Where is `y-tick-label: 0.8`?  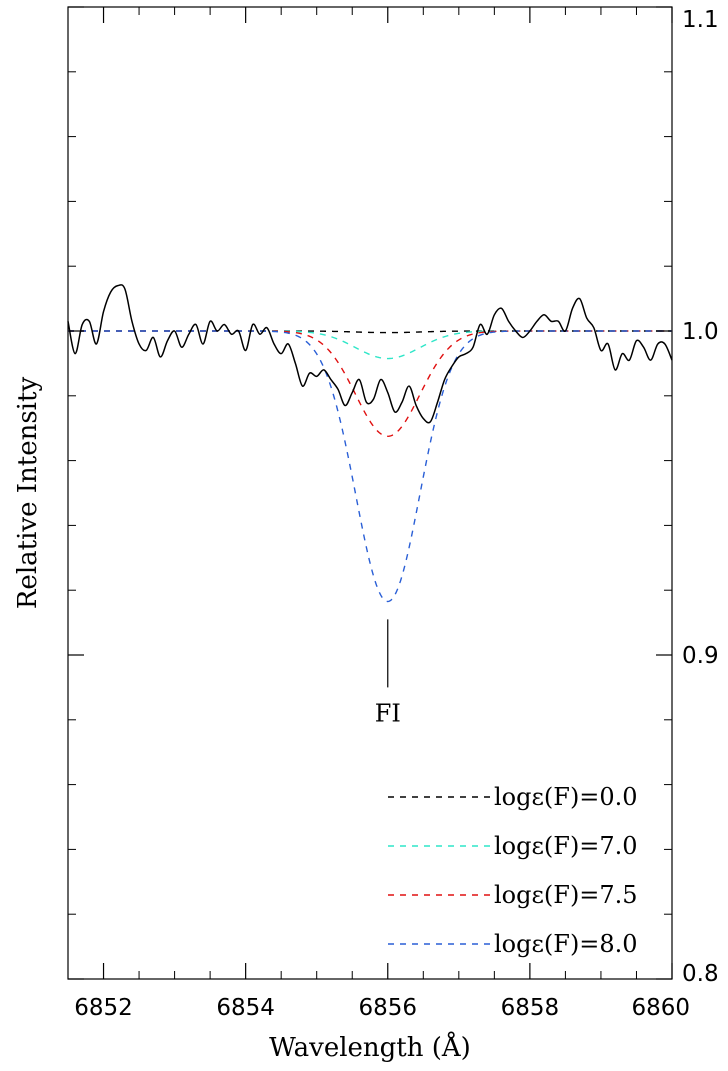 y-tick-label: 0.8 is located at coordinates (700, 974).